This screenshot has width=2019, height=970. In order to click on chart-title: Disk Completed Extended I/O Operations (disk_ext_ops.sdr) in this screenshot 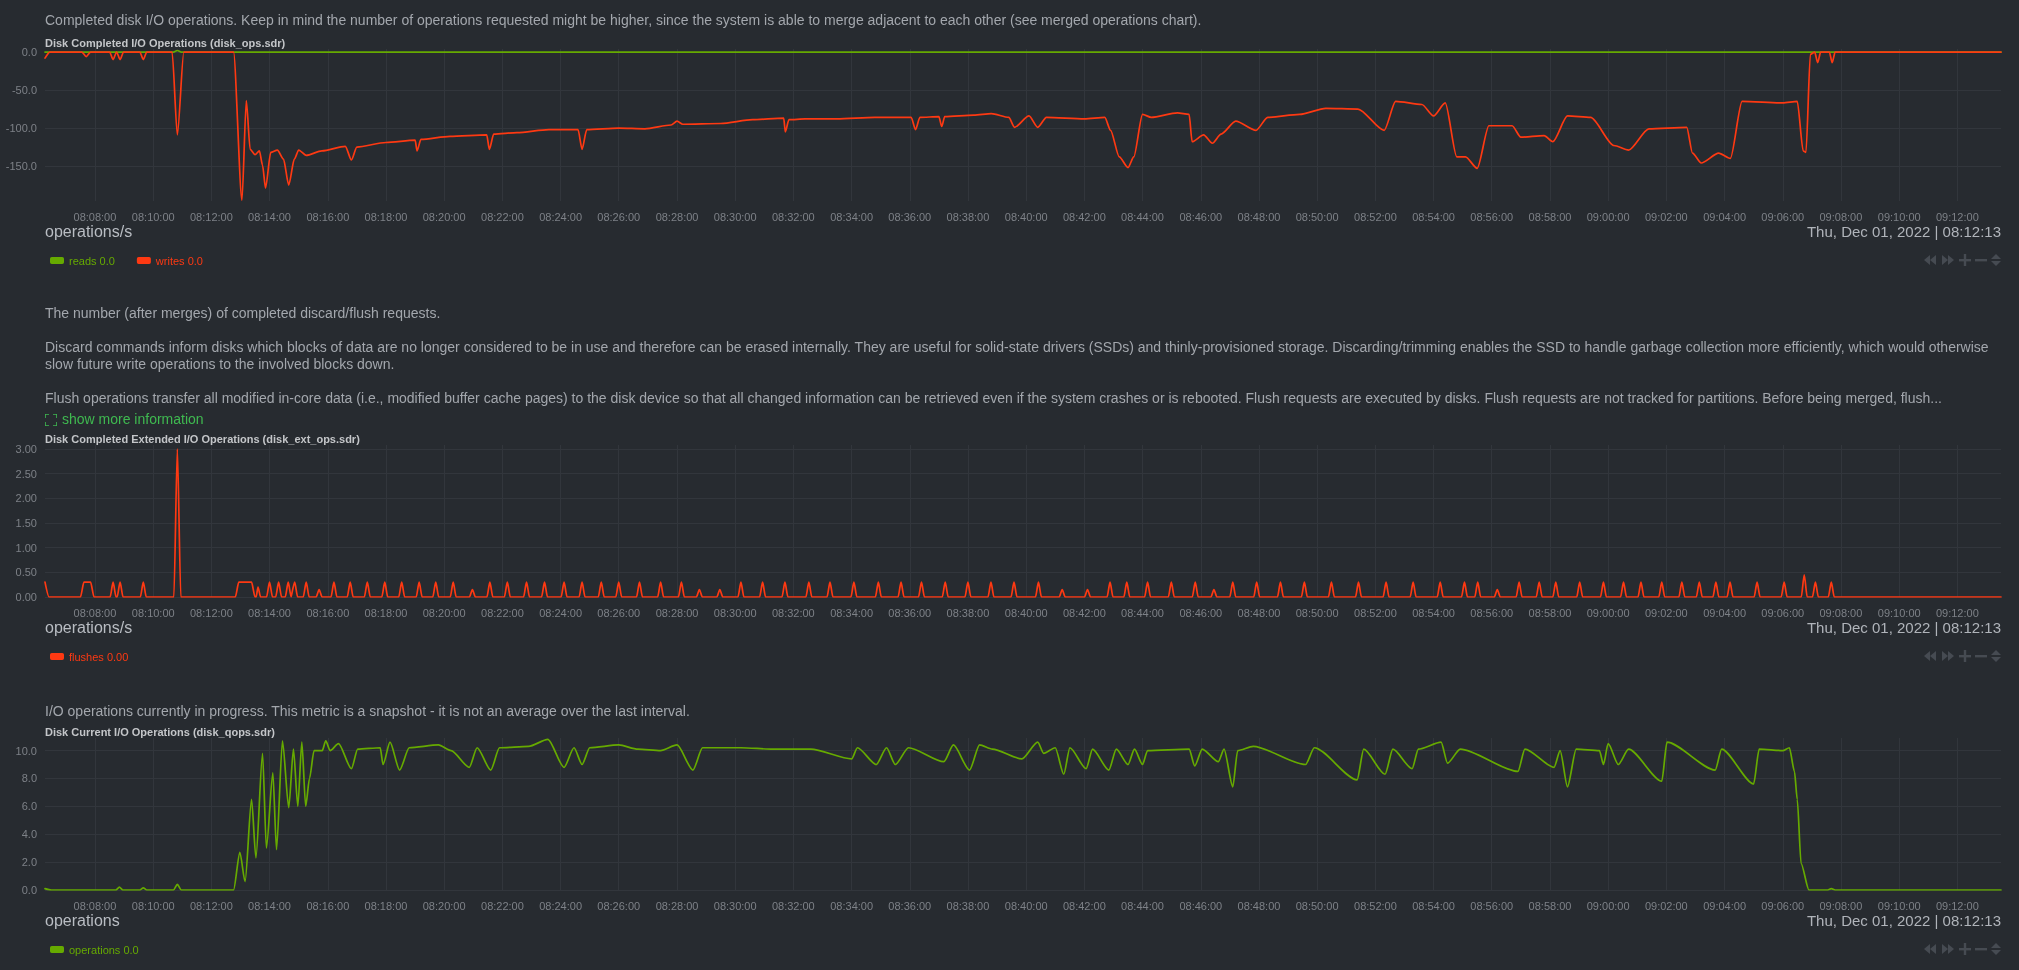, I will do `click(203, 438)`.